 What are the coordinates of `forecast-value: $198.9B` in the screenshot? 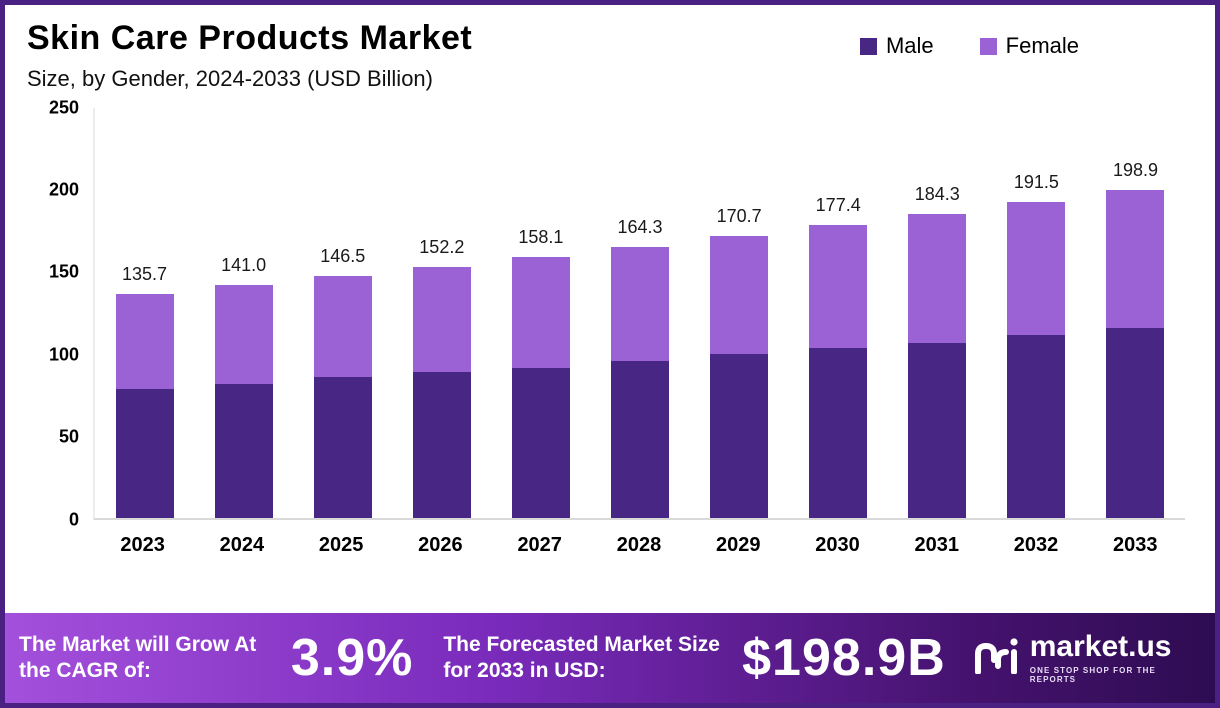 It's located at (844, 658).